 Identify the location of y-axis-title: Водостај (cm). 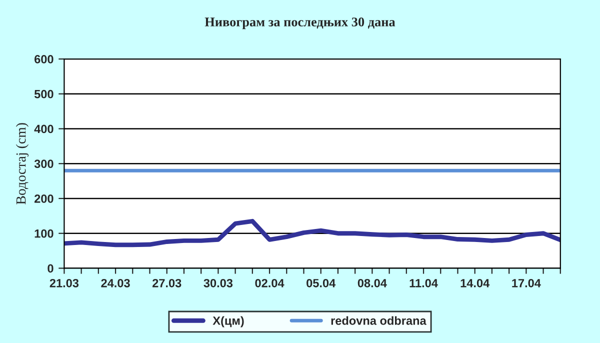
(22, 163).